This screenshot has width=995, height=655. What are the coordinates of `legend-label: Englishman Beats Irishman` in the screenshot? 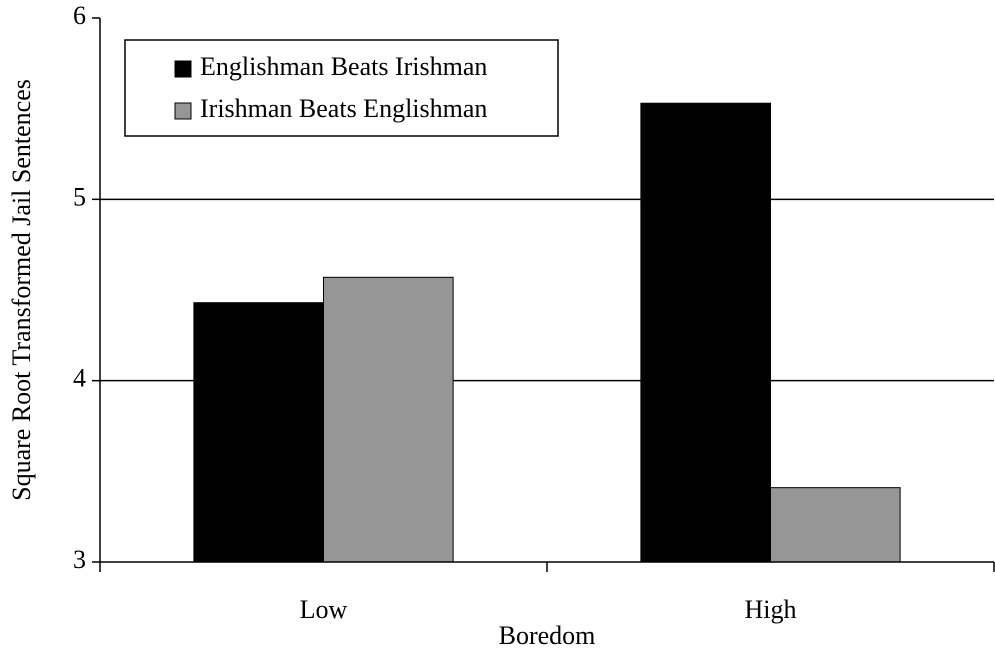 It's located at (343, 66).